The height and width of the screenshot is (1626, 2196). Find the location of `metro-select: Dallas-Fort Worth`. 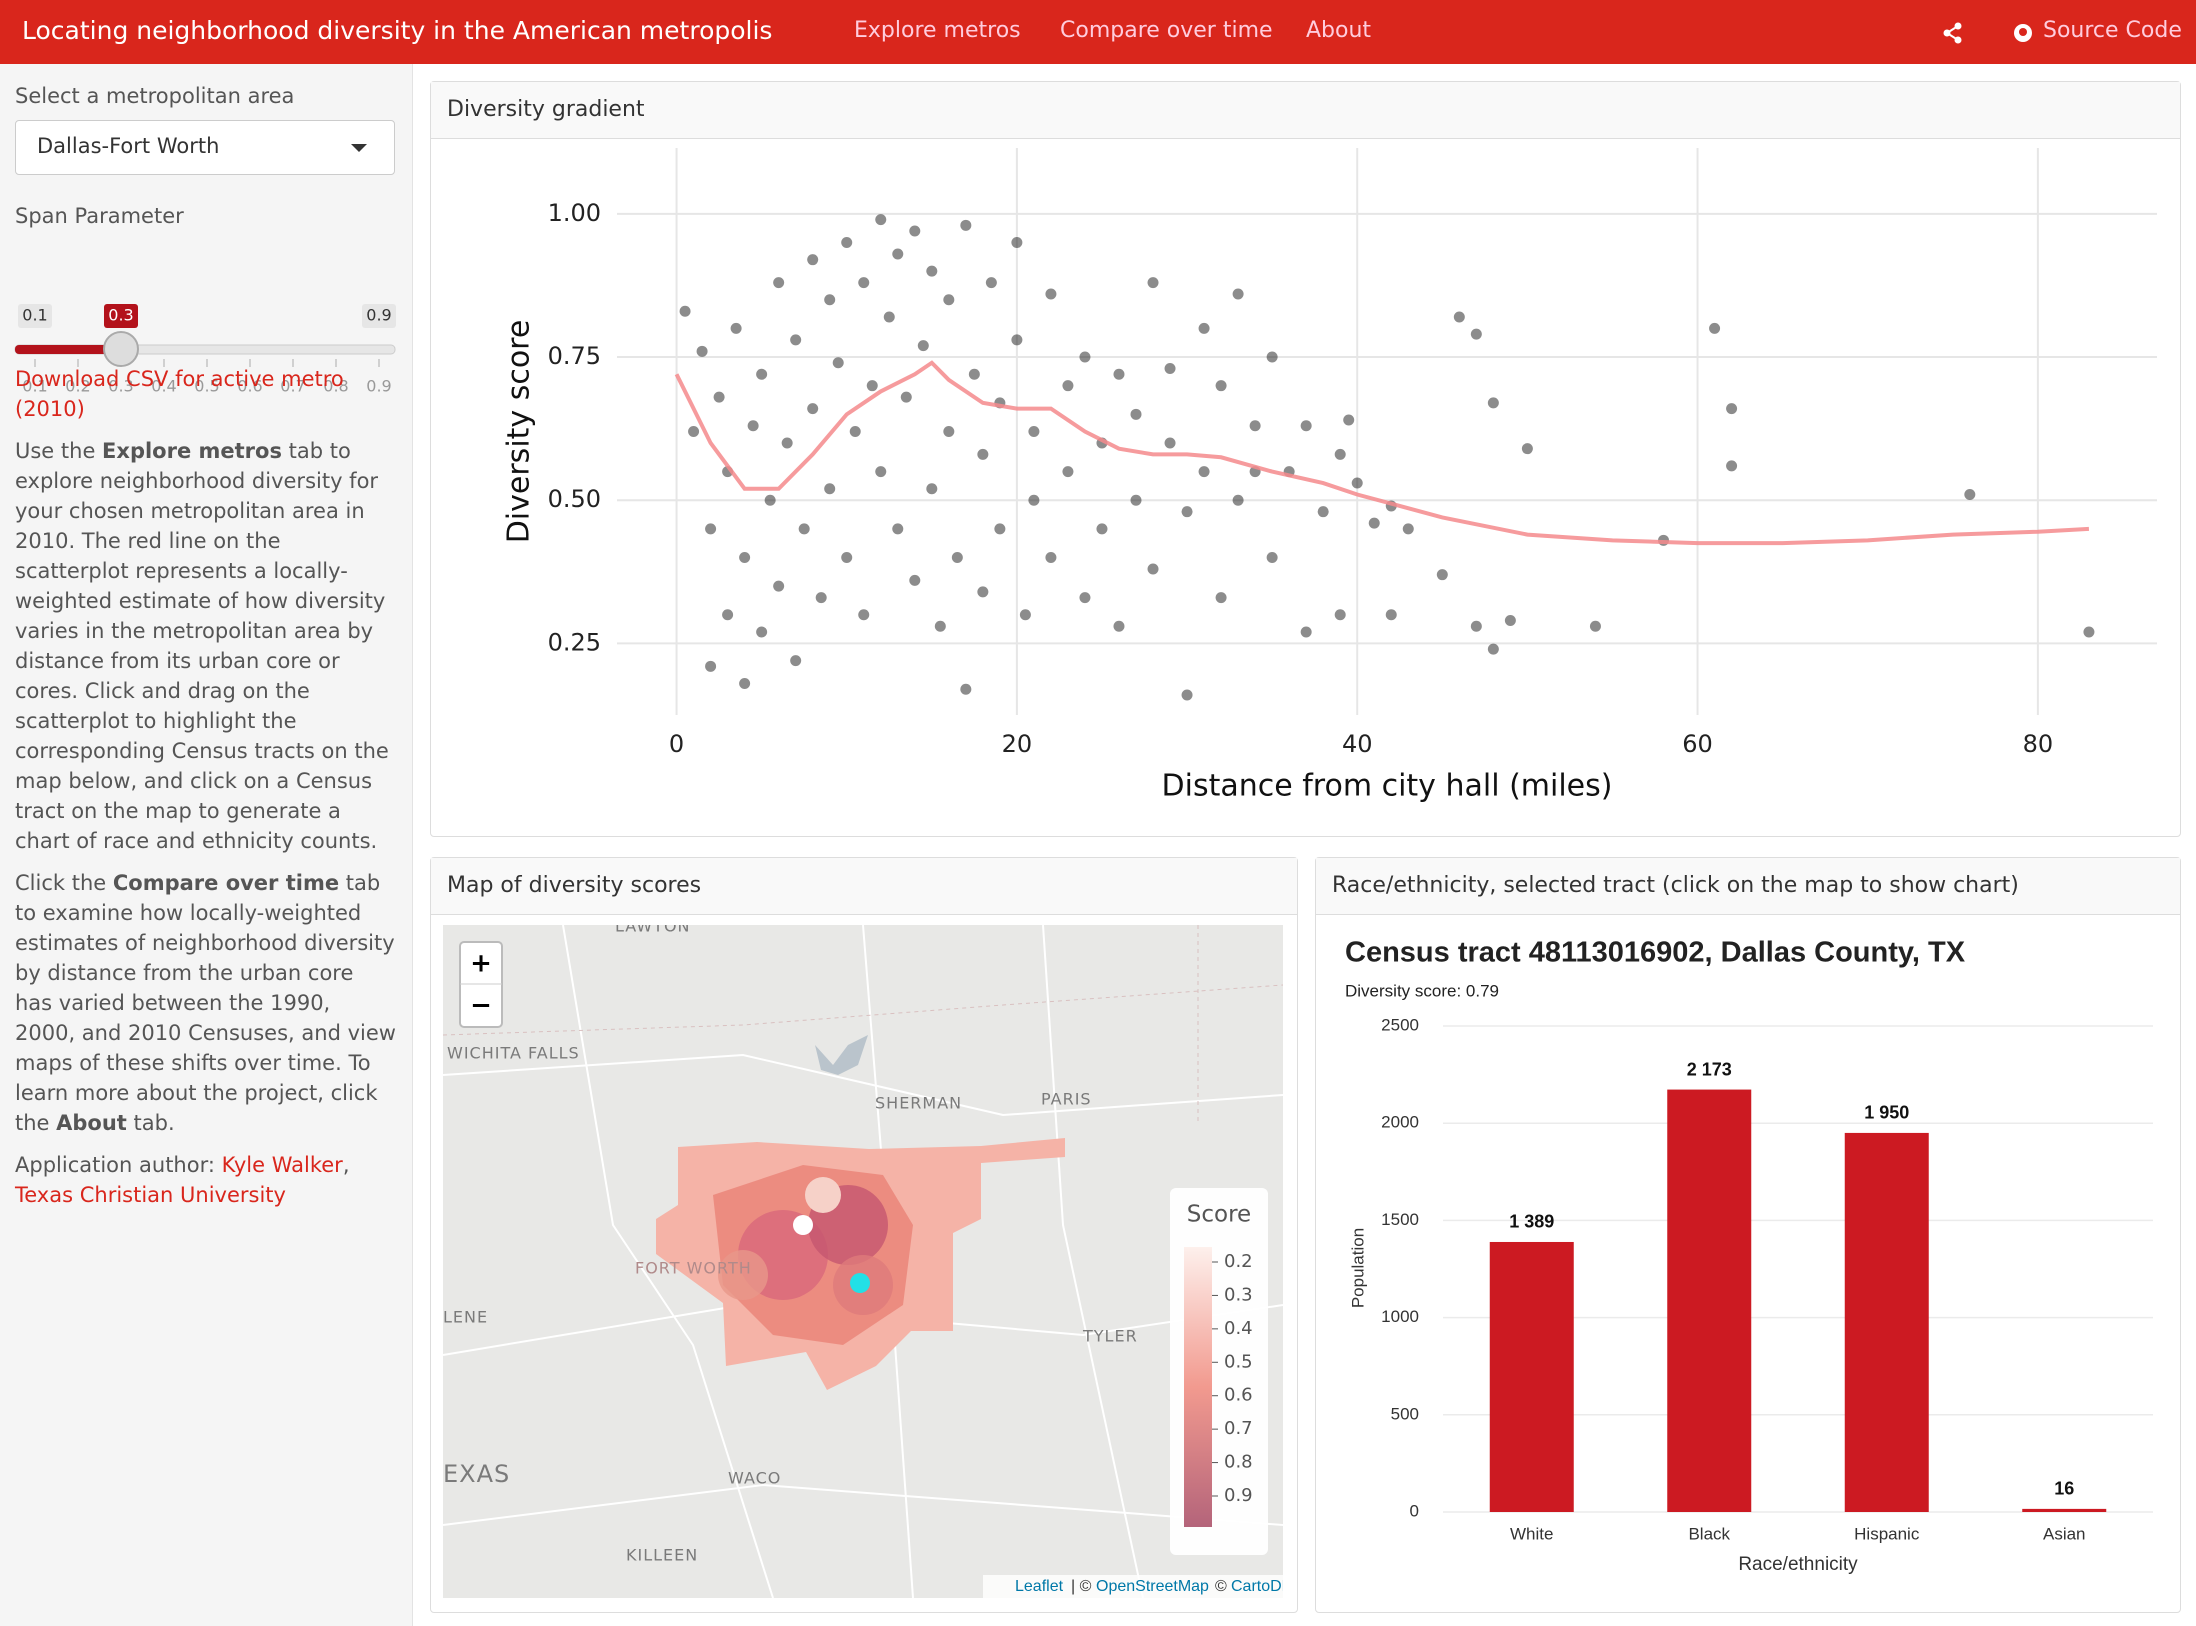

metro-select: Dallas-Fort Worth is located at coordinates (205, 147).